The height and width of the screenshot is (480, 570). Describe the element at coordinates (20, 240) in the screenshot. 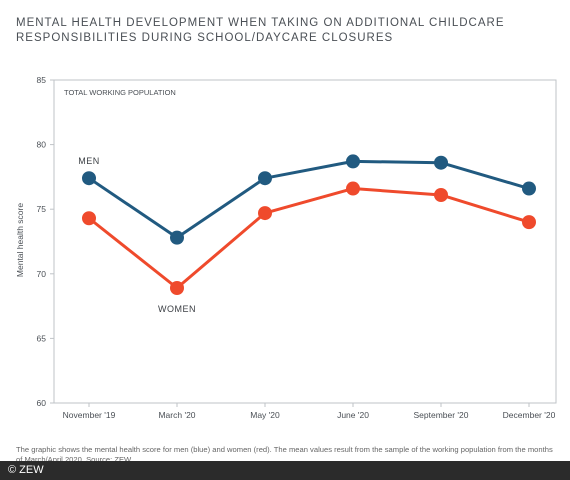

I see `y-axis-label: Mental health score` at that location.